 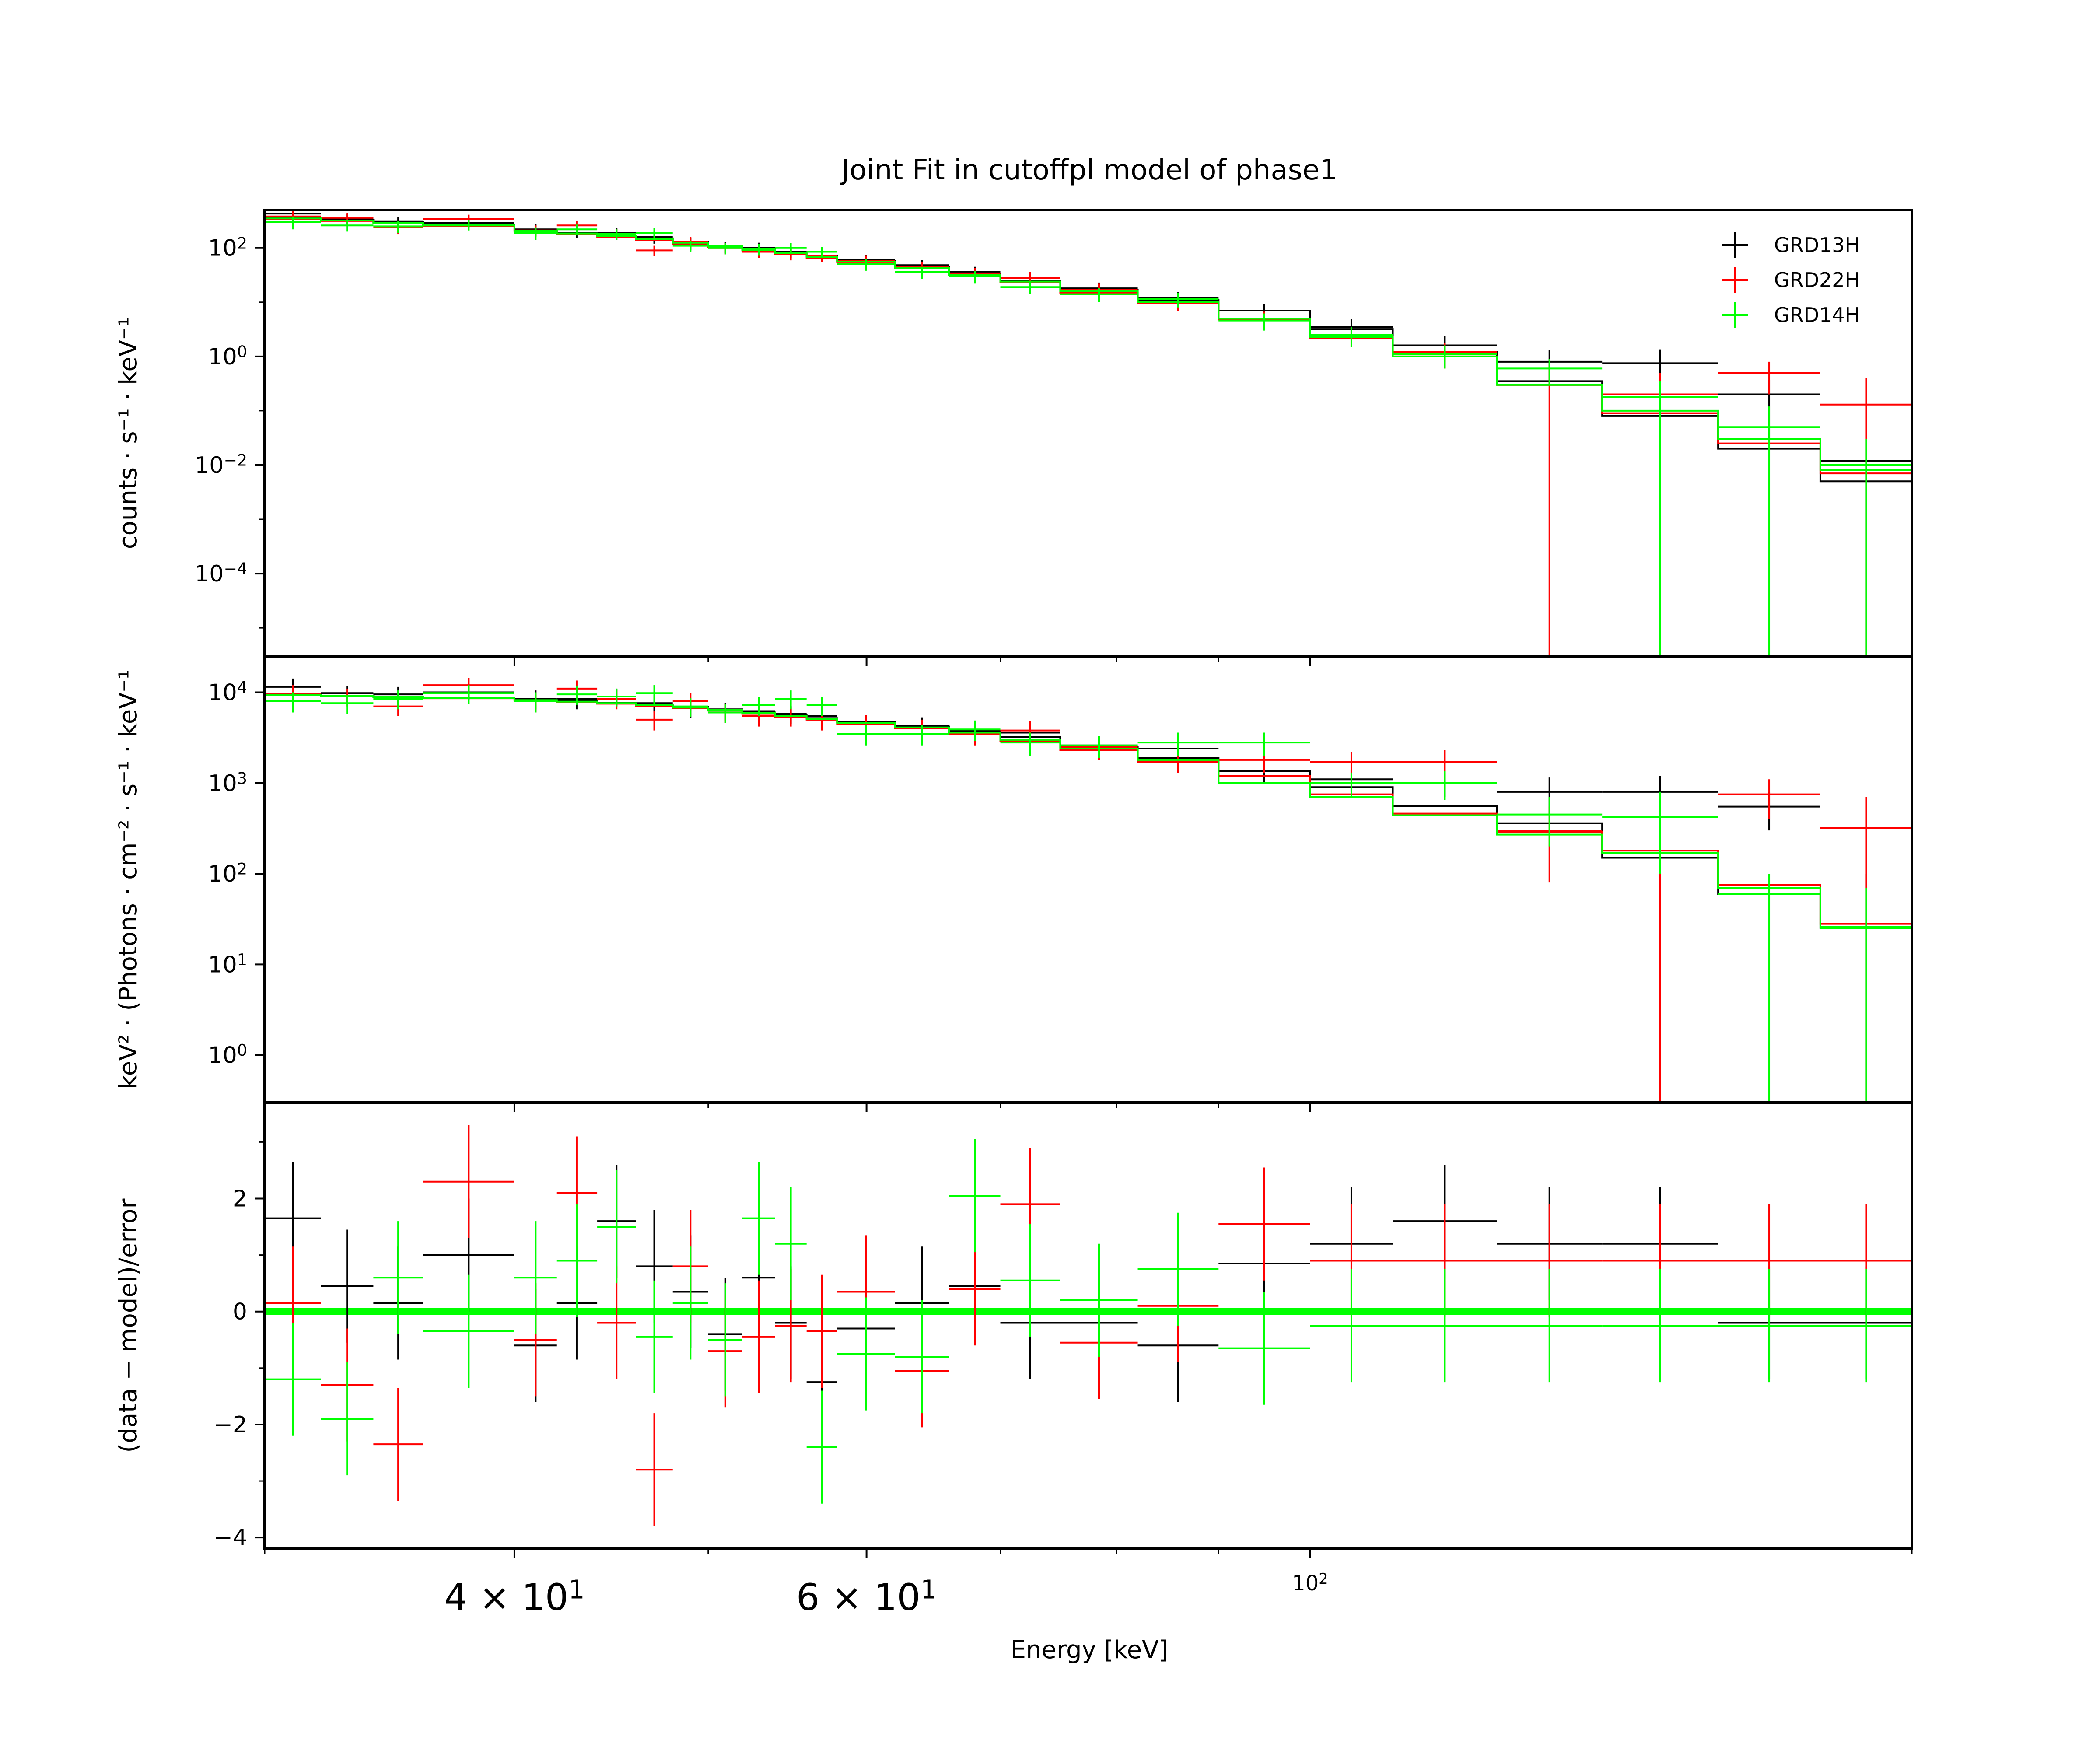 What do you see at coordinates (347, 1286) in the screenshot?
I see `residual-point-grd13h` at bounding box center [347, 1286].